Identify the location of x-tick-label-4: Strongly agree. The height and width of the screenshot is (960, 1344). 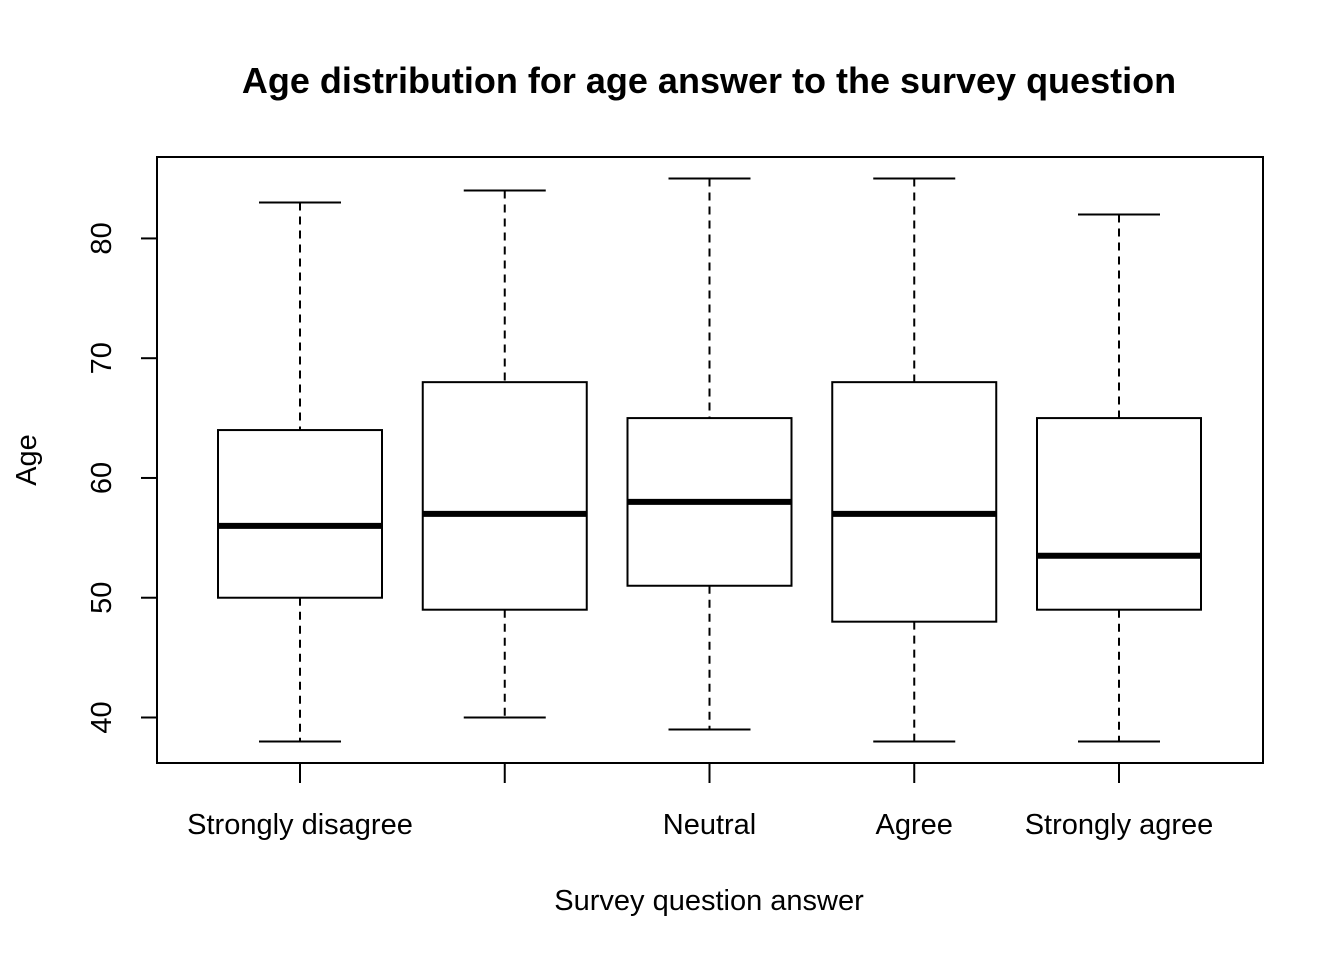
(1119, 825).